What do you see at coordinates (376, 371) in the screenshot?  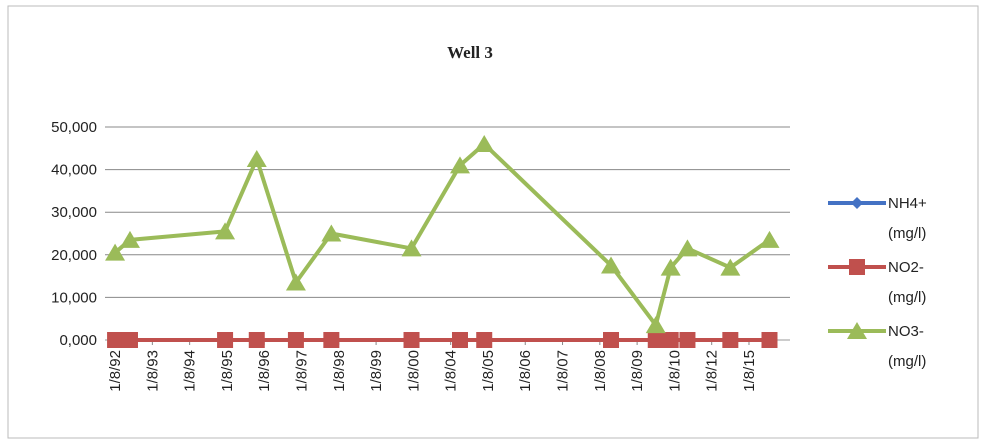 I see `x-tick-label: 1/8/99` at bounding box center [376, 371].